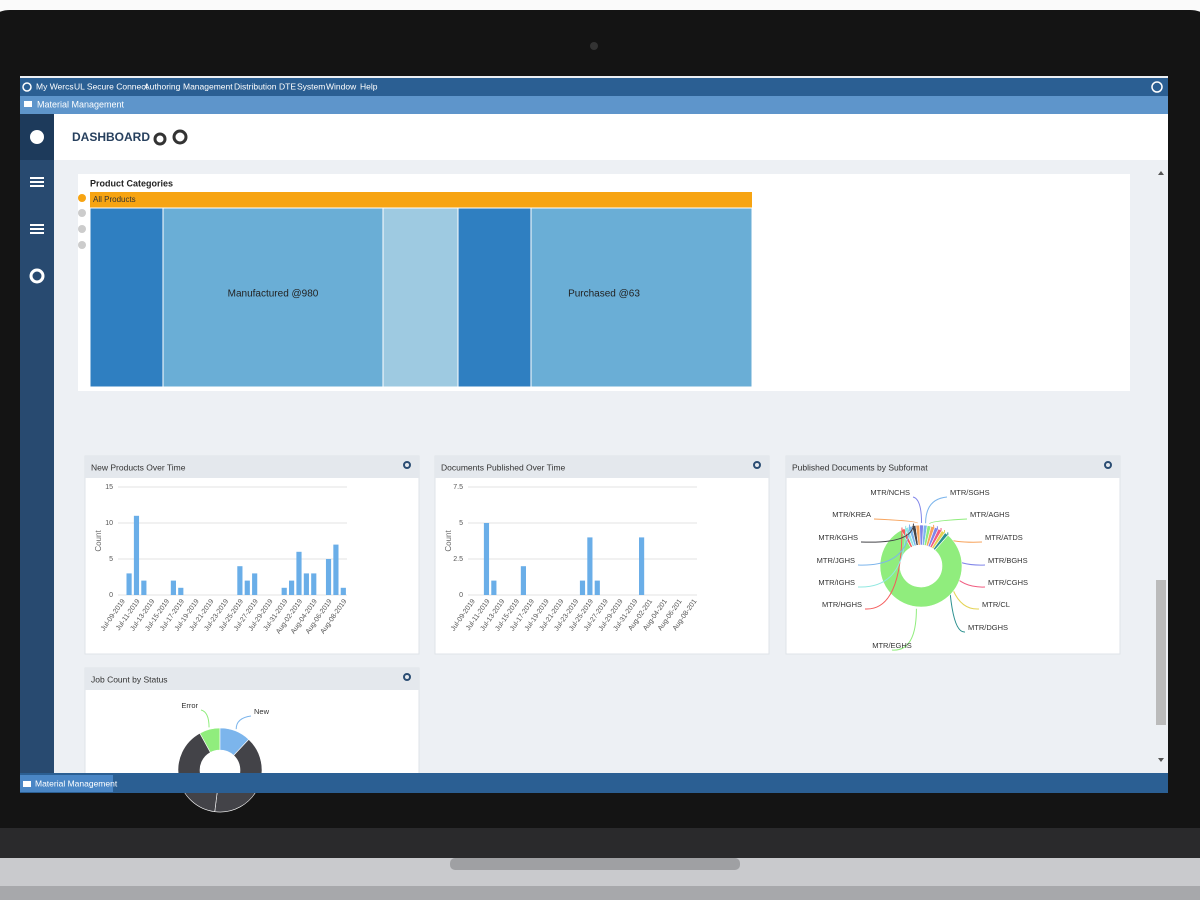  What do you see at coordinates (252, 555) in the screenshot?
I see `widget-panel` at bounding box center [252, 555].